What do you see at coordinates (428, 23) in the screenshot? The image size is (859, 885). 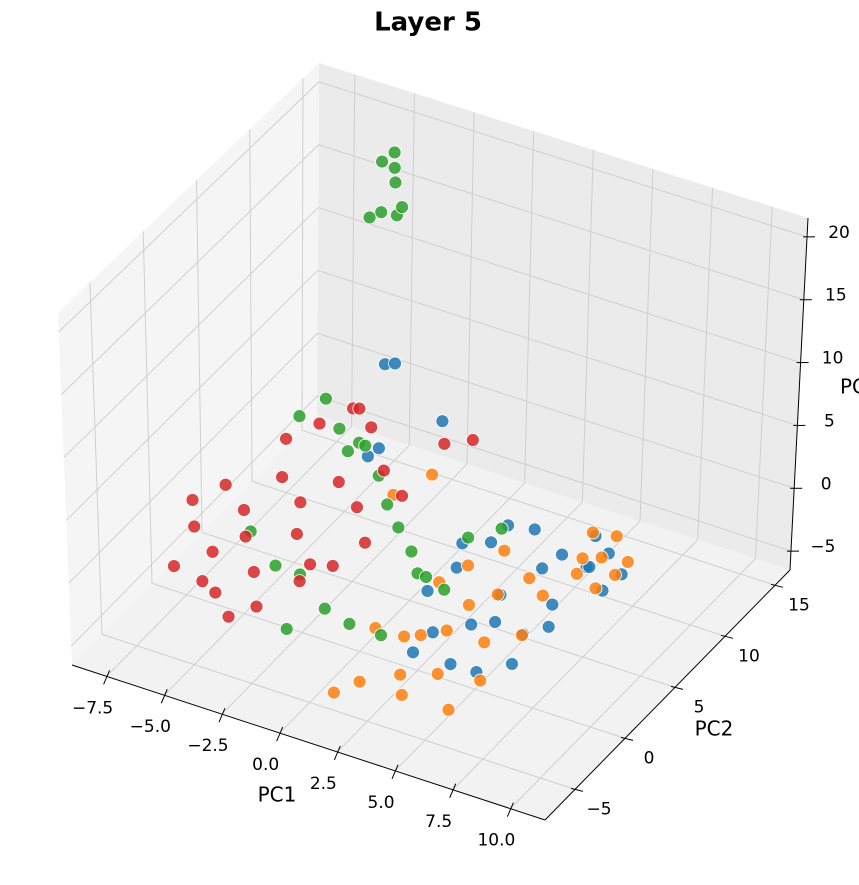 I see `chart-title: Layer 5` at bounding box center [428, 23].